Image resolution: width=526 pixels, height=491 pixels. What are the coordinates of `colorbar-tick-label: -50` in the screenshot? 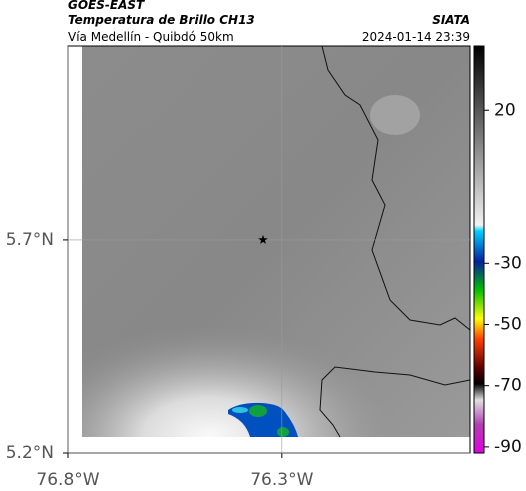 It's located at (508, 324).